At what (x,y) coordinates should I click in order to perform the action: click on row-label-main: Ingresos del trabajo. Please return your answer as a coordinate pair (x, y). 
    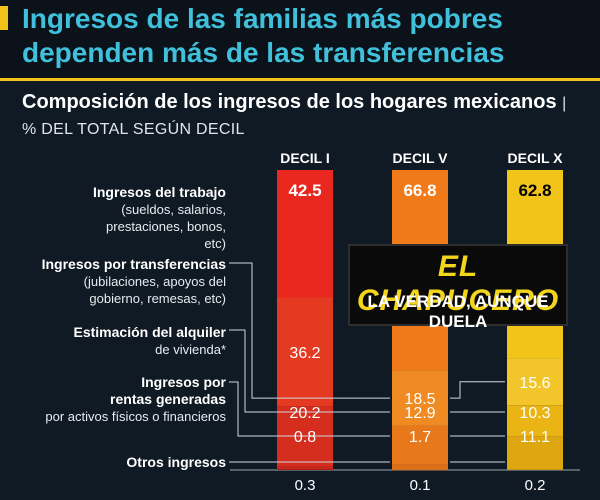
    Looking at the image, I should click on (159, 192).